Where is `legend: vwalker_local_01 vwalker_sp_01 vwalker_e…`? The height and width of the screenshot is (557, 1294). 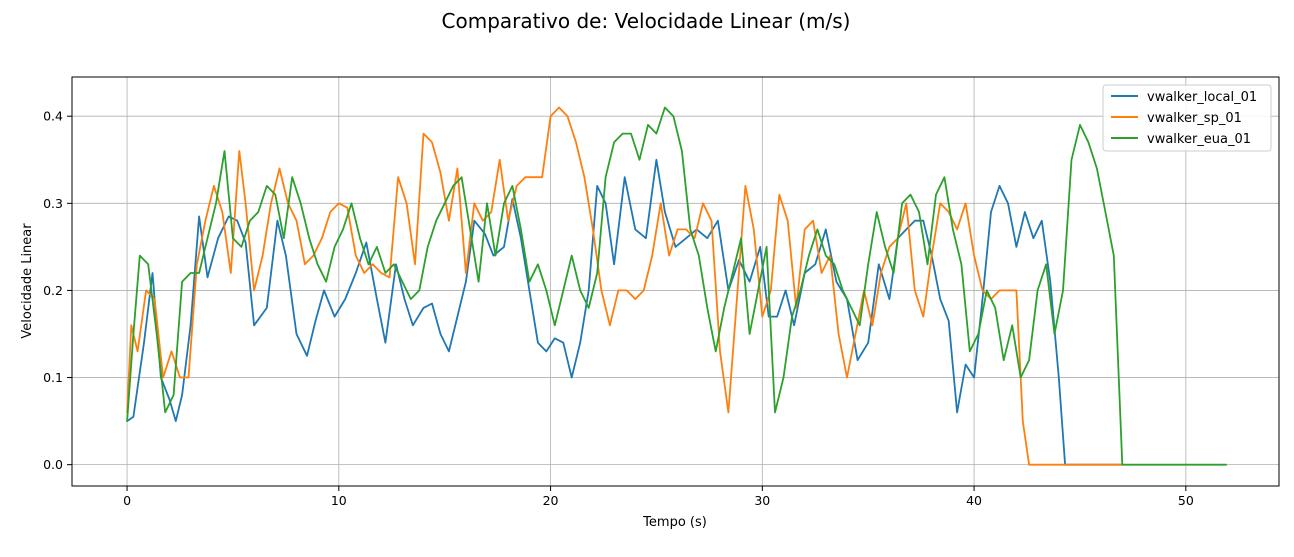 legend: vwalker_local_01 vwalker_sp_01 vwalker_e… is located at coordinates (1187, 118).